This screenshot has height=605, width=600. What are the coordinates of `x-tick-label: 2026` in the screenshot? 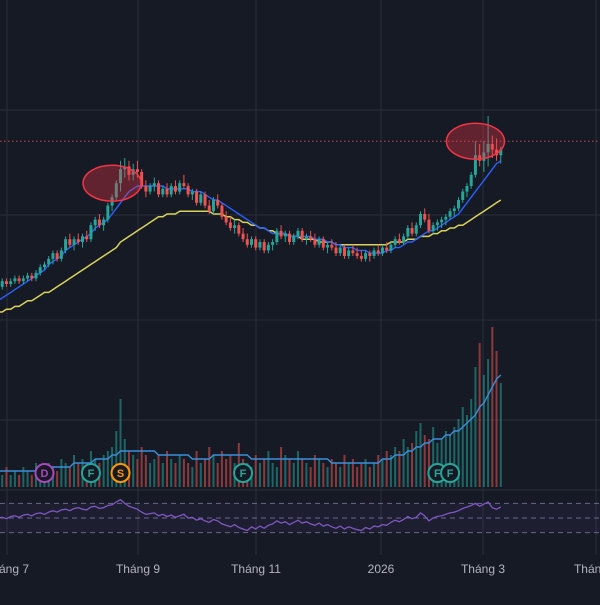 It's located at (381, 569).